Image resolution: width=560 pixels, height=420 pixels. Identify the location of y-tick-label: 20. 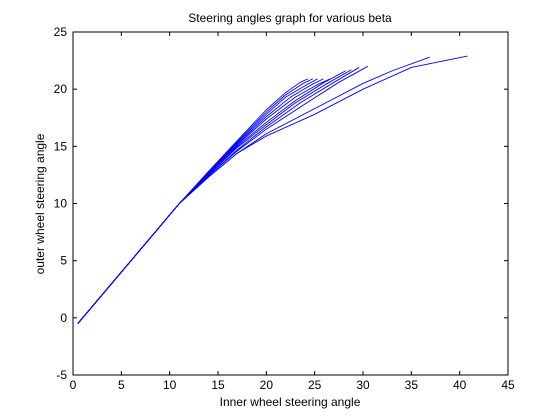
(61, 89).